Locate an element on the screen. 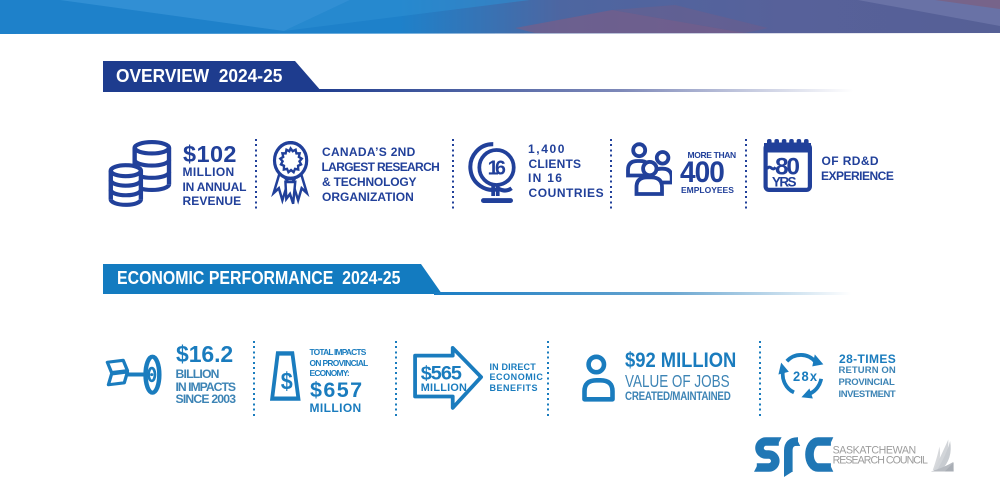  svg-text: RESEARCH COUNCIL is located at coordinates (881, 460).